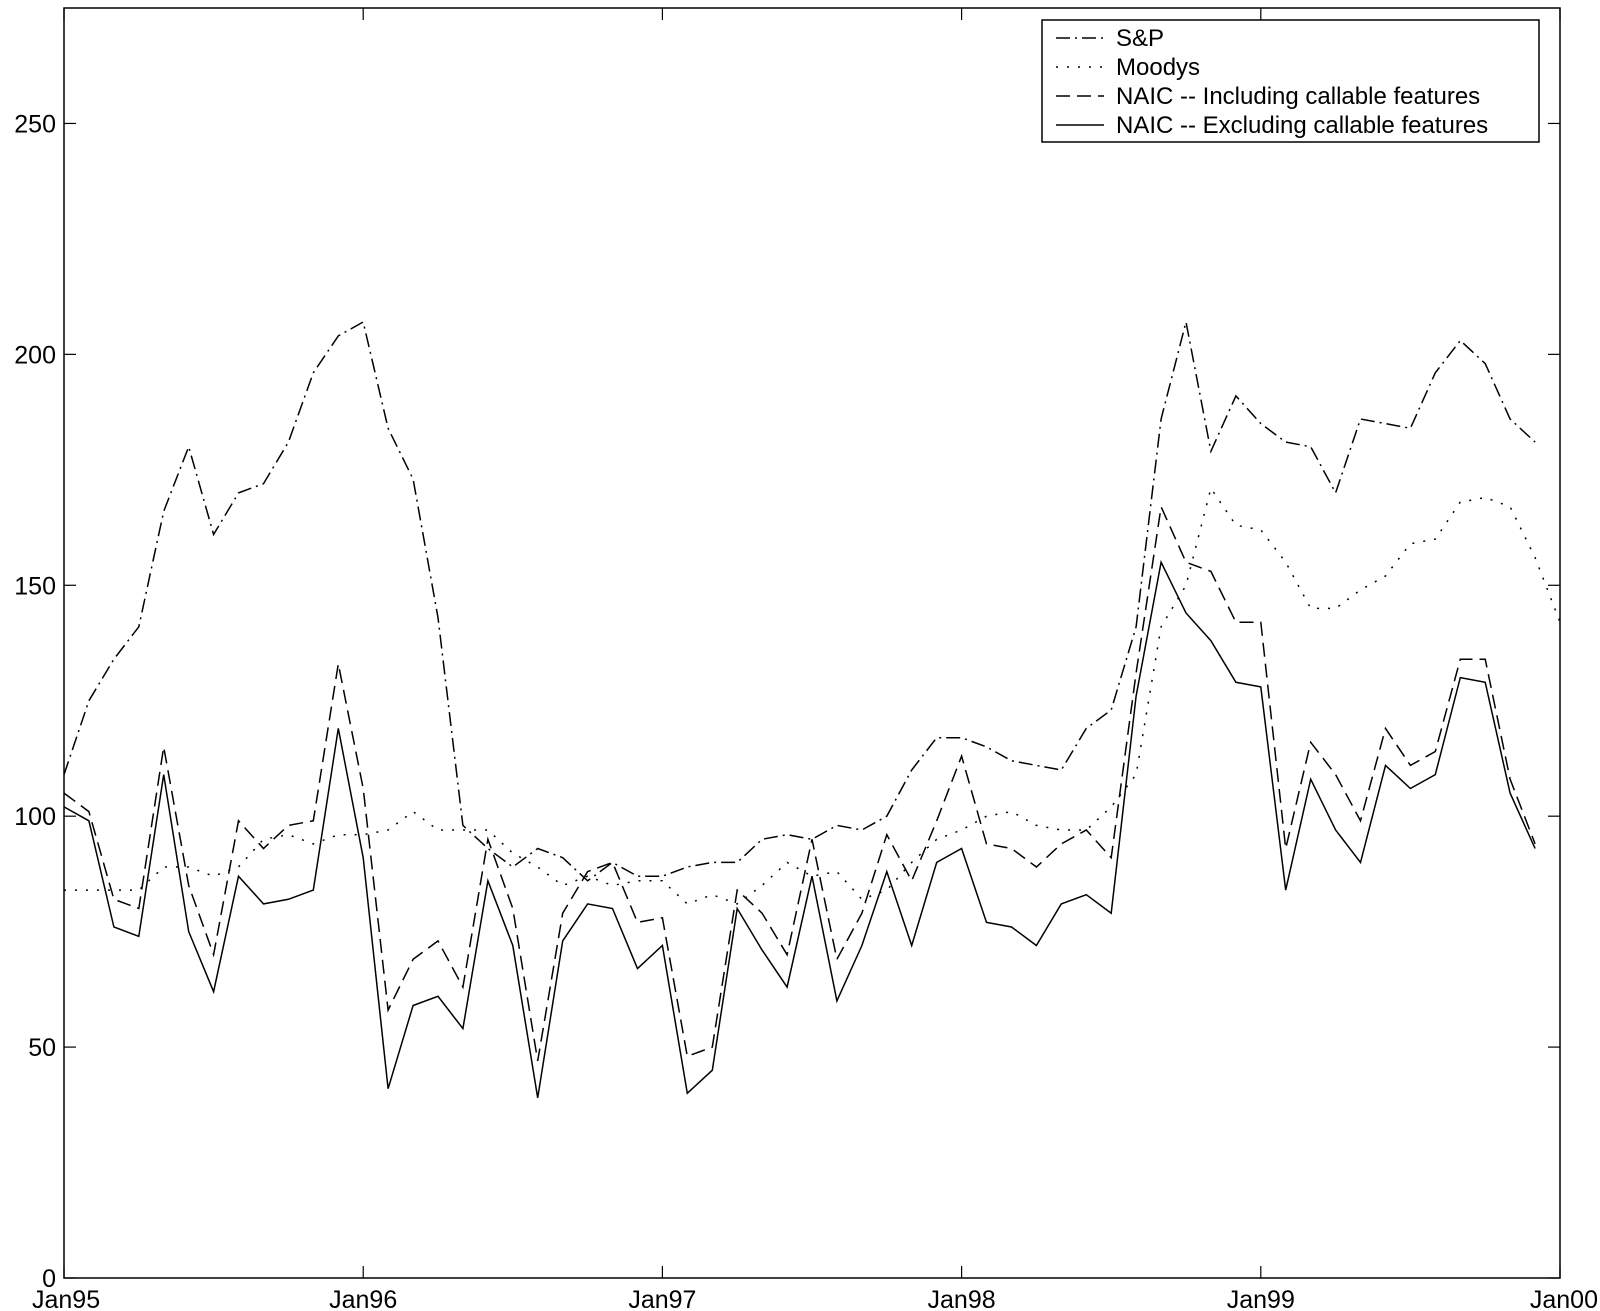 The height and width of the screenshot is (1311, 1600). I want to click on legend-label: S&P, so click(1140, 38).